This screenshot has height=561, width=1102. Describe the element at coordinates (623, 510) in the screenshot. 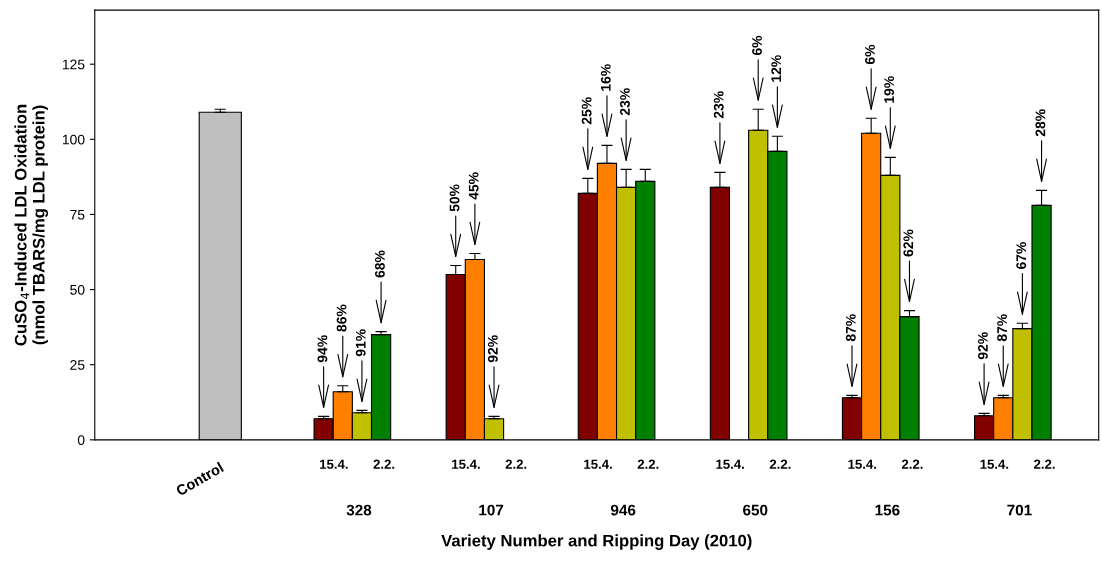

I see `x-tick-label: 946` at that location.